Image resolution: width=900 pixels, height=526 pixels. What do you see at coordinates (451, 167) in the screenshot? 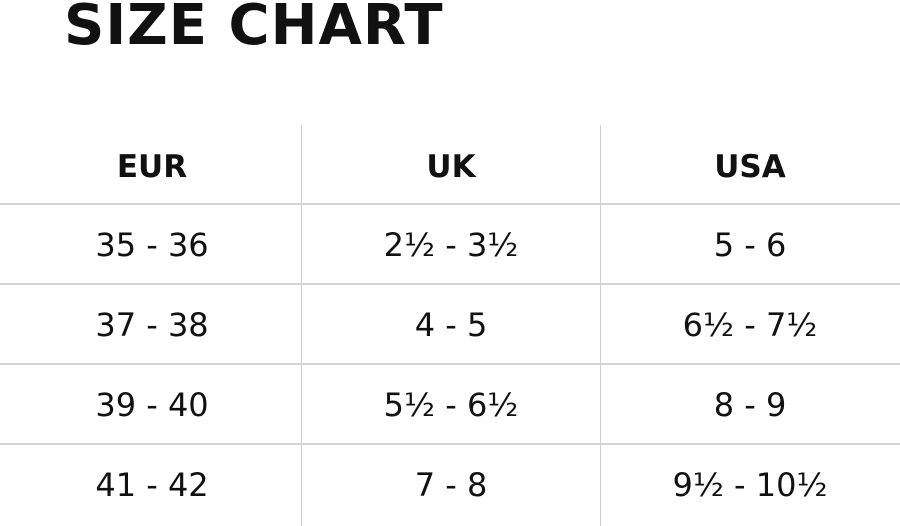
I see `header-uk: UK` at bounding box center [451, 167].